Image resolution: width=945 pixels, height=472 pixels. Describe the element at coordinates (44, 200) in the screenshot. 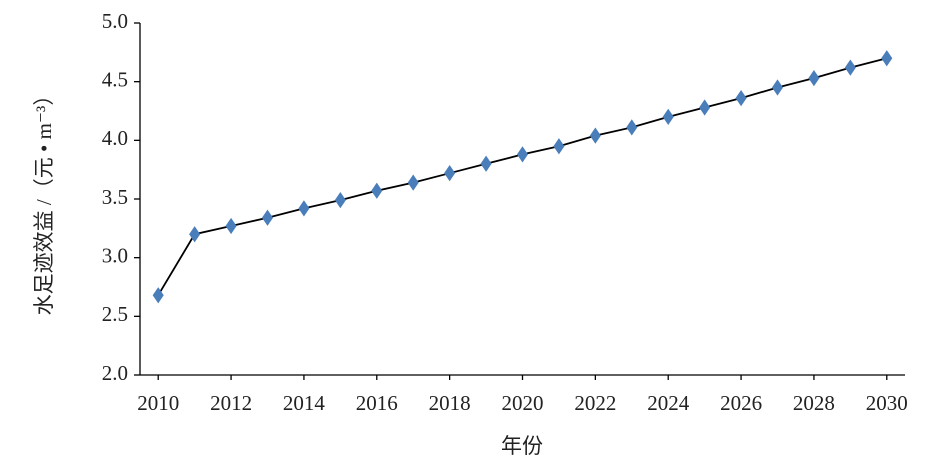

I see `y-axis-label: 水足迹效益 /（元 • m⁻³）` at that location.